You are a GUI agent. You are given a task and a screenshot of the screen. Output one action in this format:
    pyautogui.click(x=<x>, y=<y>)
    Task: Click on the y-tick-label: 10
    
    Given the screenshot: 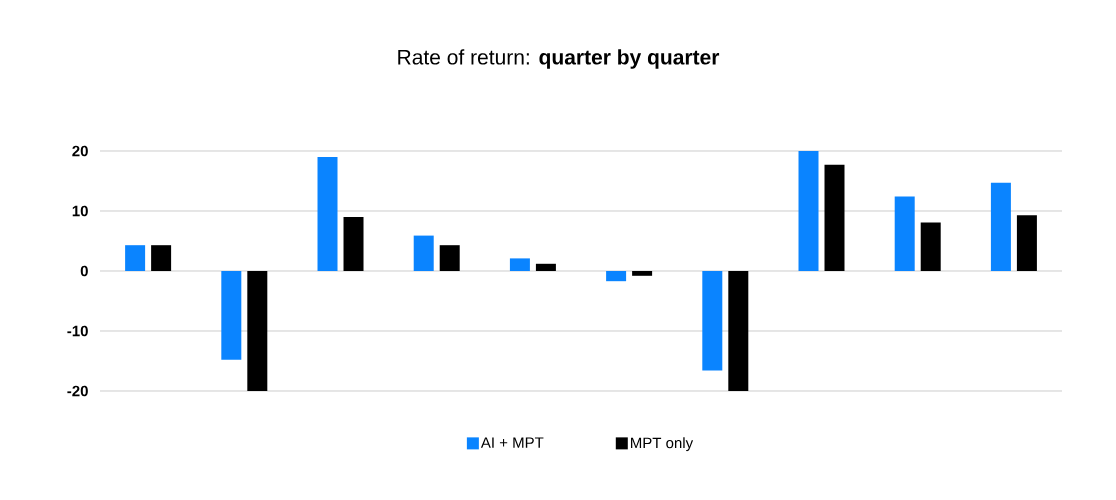 What is the action you would take?
    pyautogui.click(x=80, y=211)
    